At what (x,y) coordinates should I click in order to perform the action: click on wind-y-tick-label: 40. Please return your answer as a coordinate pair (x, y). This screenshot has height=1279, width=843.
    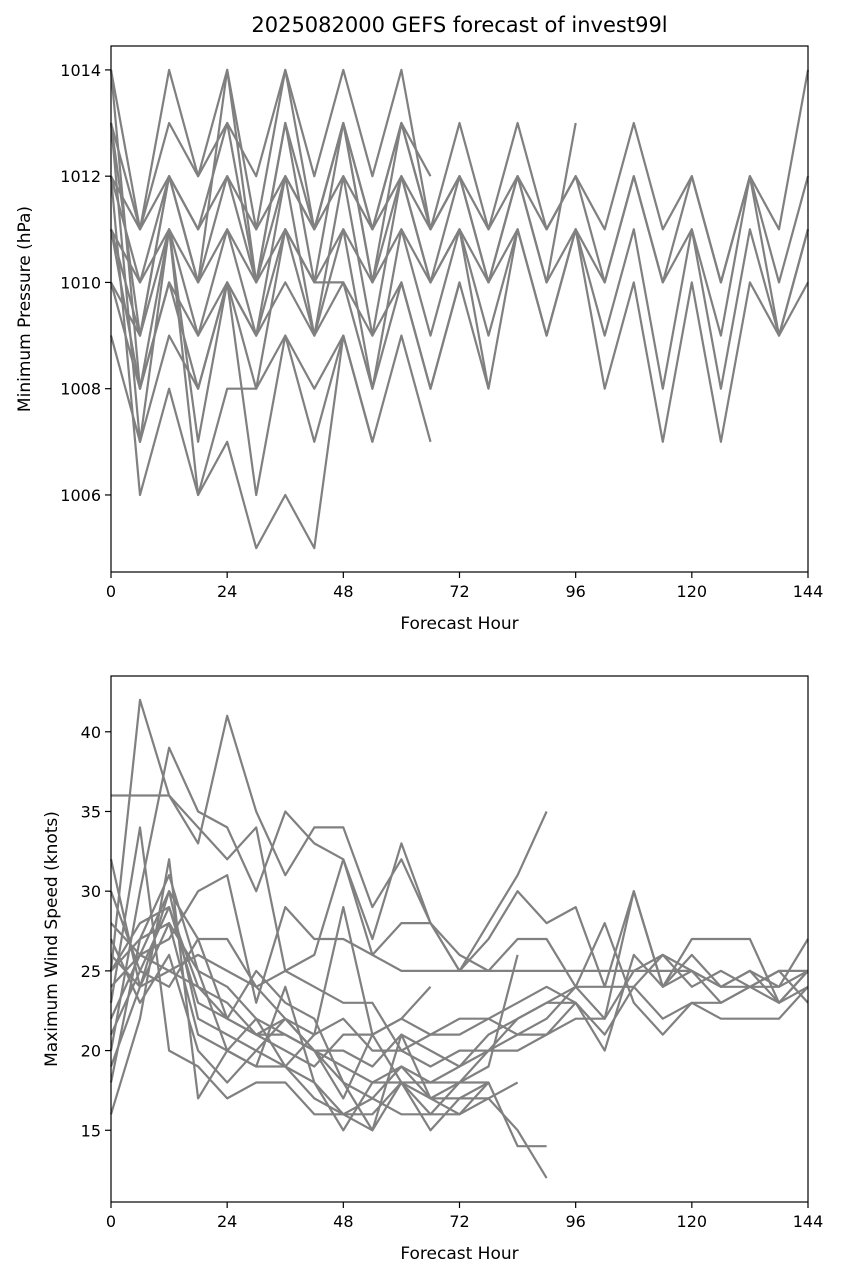
    Looking at the image, I should click on (91, 732).